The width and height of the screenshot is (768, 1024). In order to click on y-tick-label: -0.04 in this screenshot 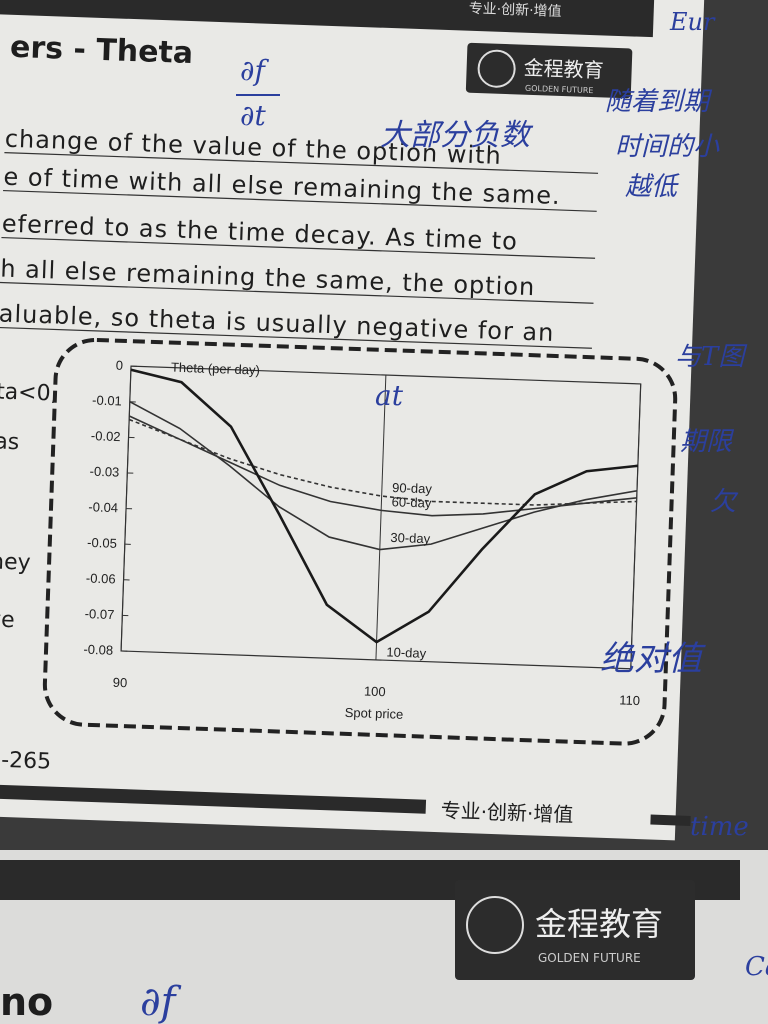, I will do `click(103, 507)`.